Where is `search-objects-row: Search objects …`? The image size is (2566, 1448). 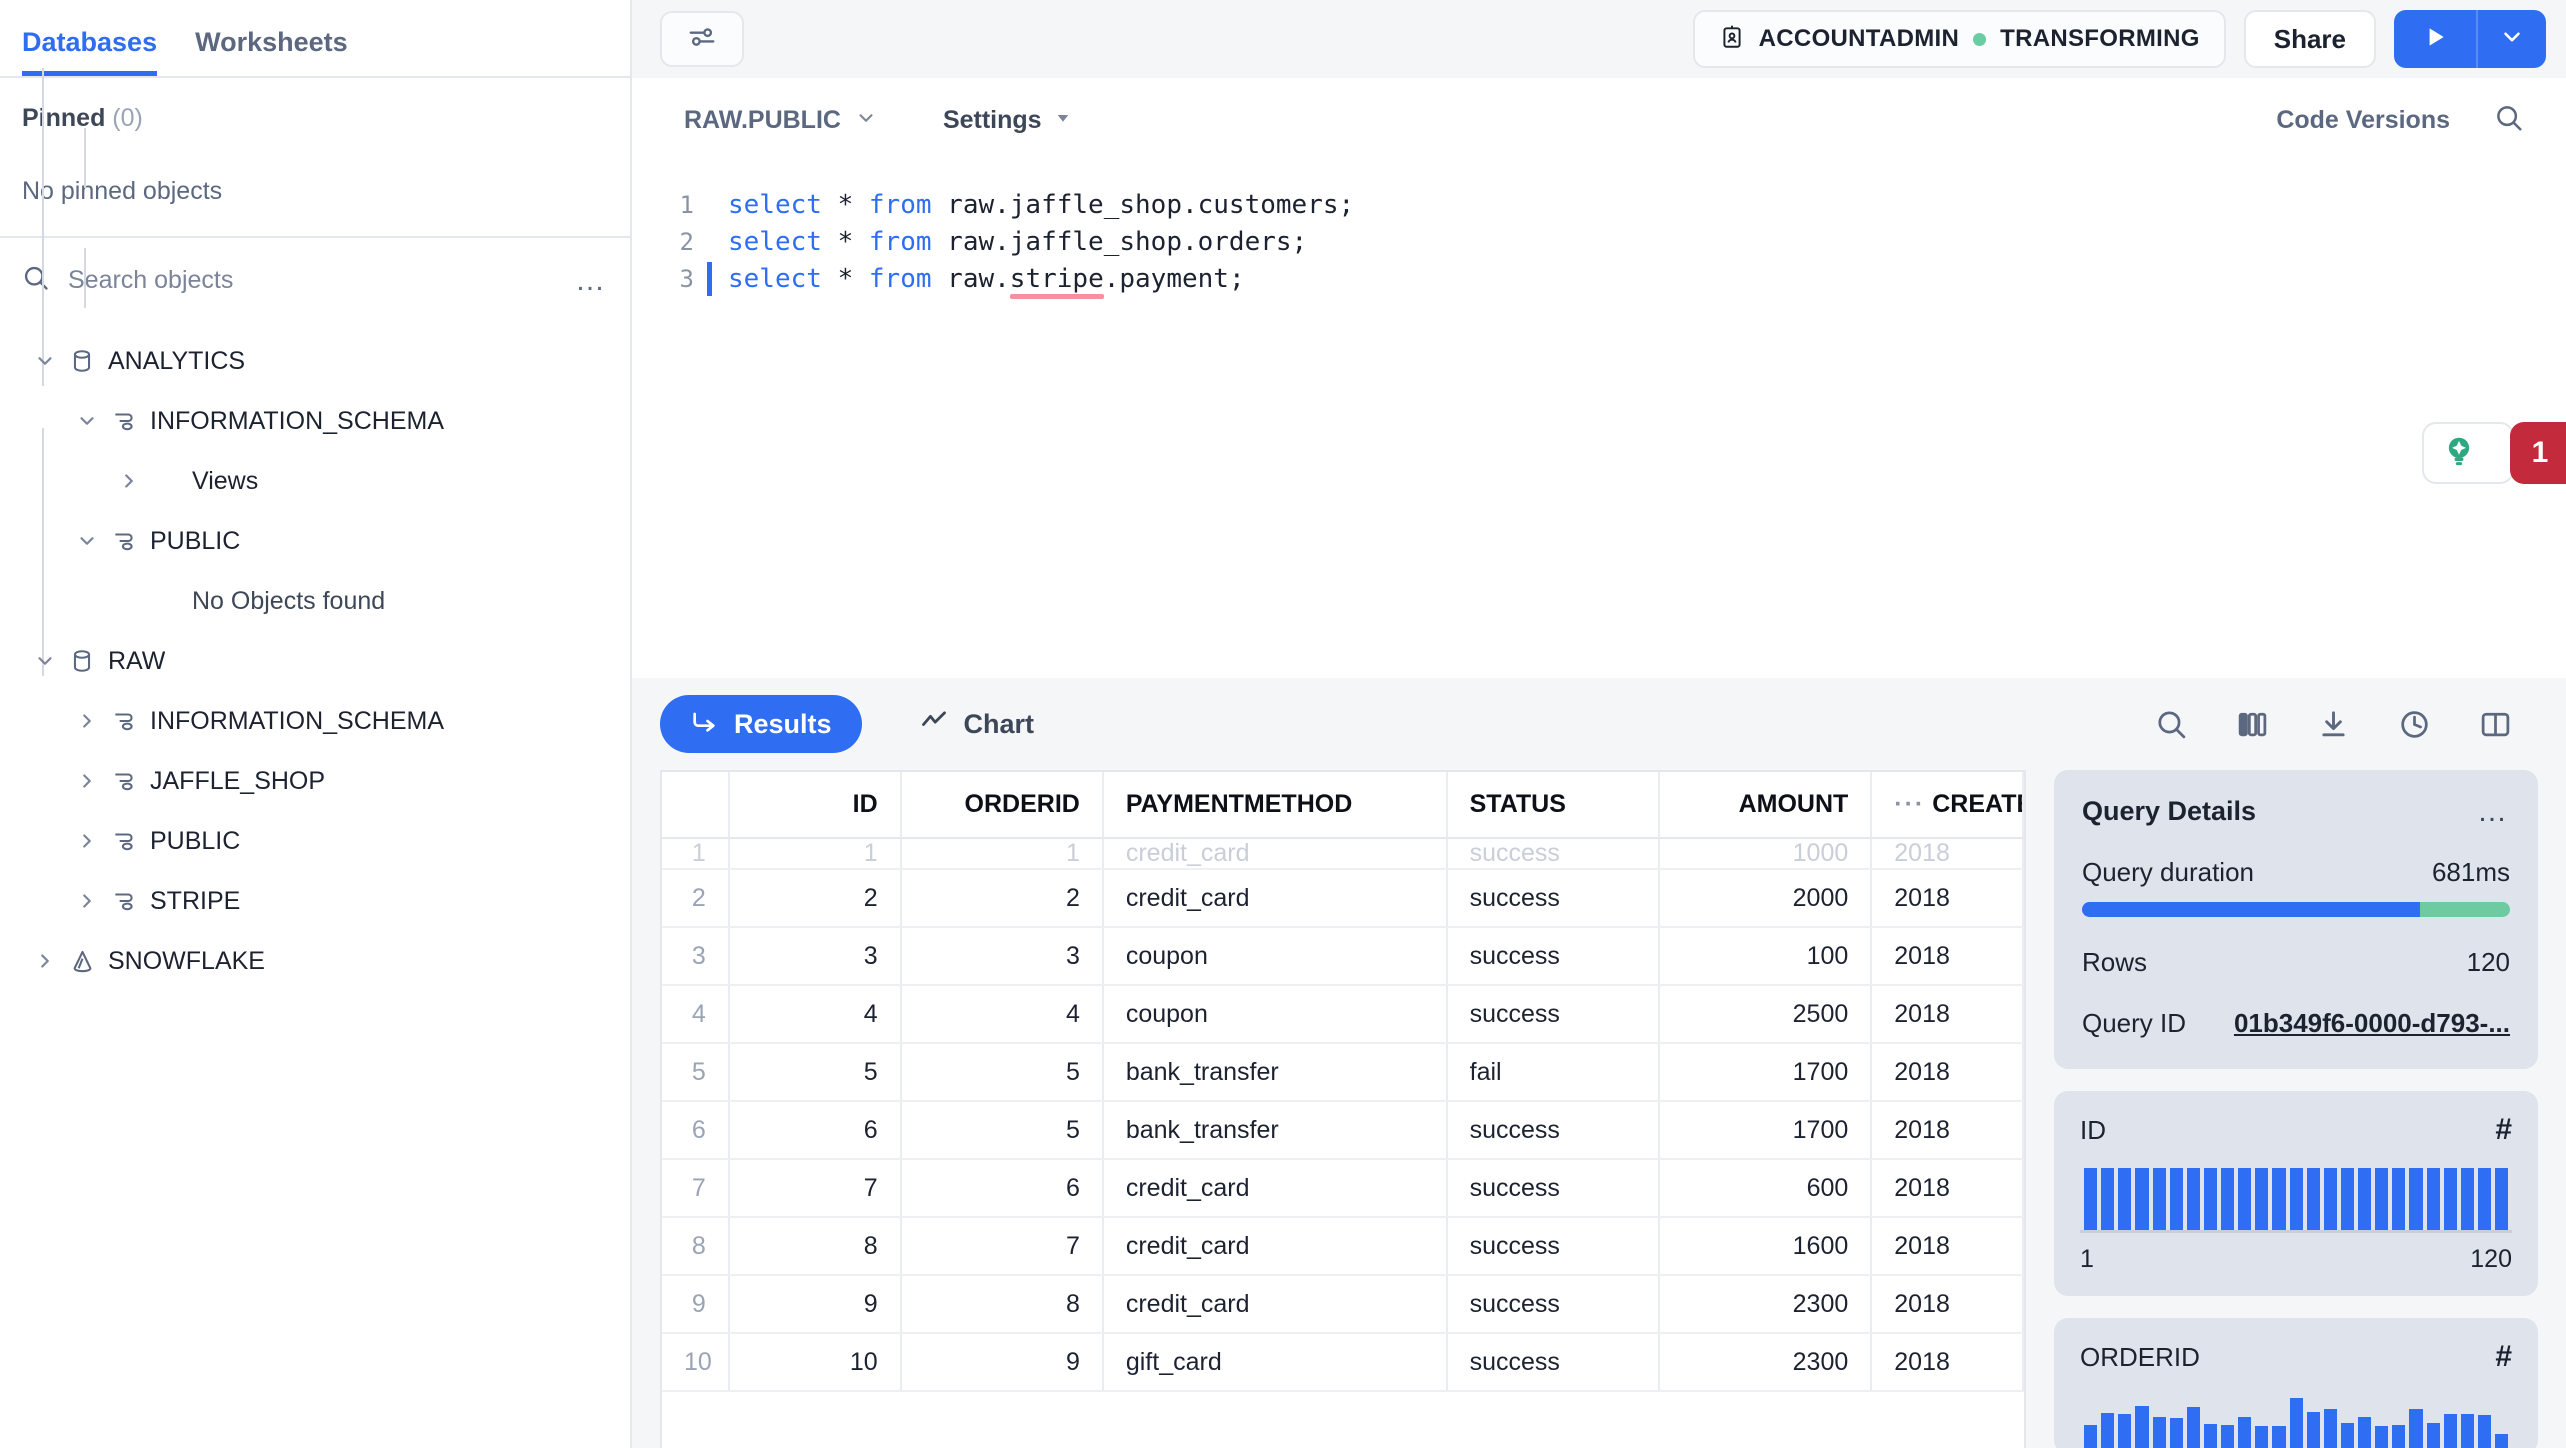
search-objects-row: Search objects … is located at coordinates (315, 279).